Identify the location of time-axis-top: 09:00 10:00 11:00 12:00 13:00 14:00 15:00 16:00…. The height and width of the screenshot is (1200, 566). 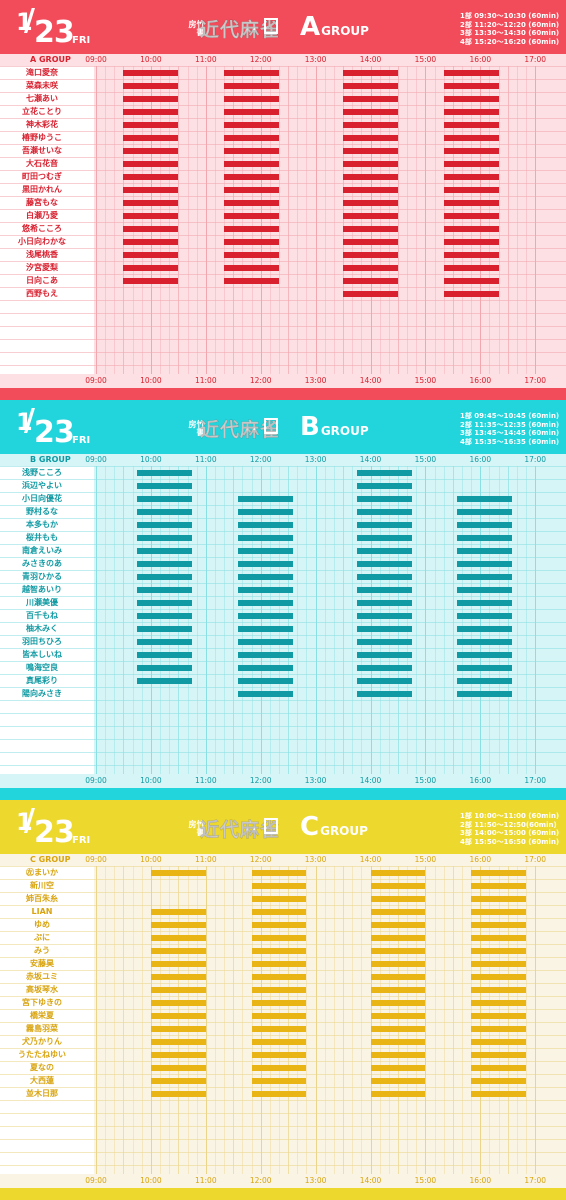
(283, 860).